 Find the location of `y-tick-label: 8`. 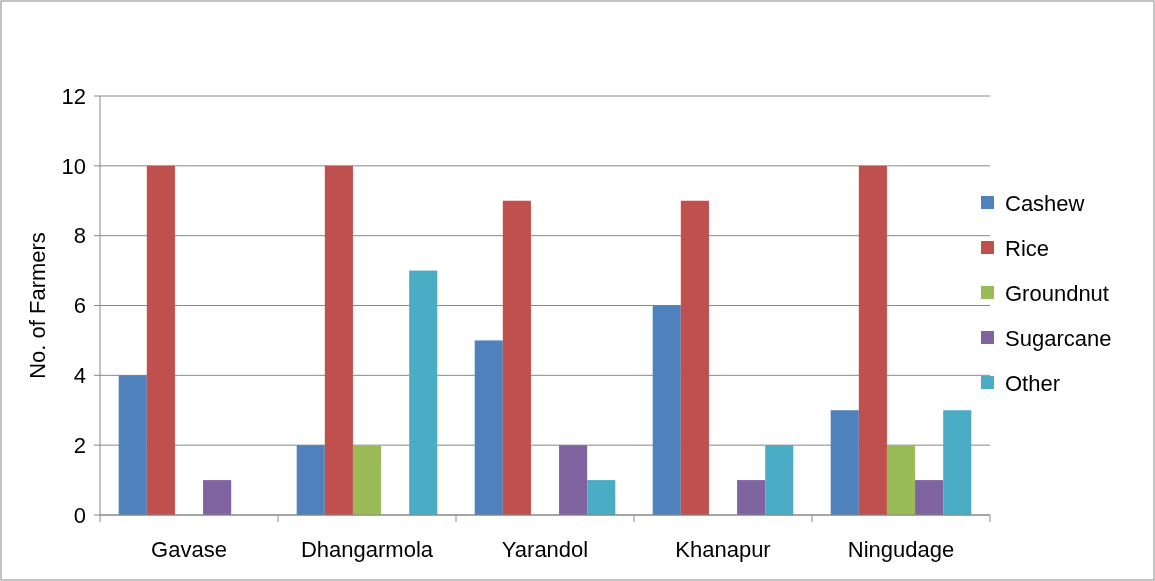

y-tick-label: 8 is located at coordinates (79, 236).